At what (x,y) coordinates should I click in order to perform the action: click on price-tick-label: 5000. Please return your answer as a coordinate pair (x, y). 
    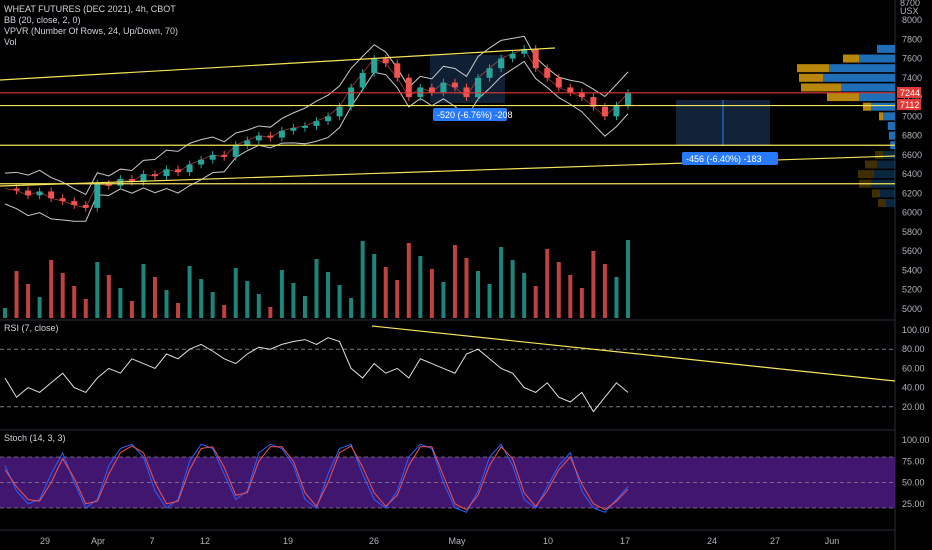
    Looking at the image, I should click on (912, 309).